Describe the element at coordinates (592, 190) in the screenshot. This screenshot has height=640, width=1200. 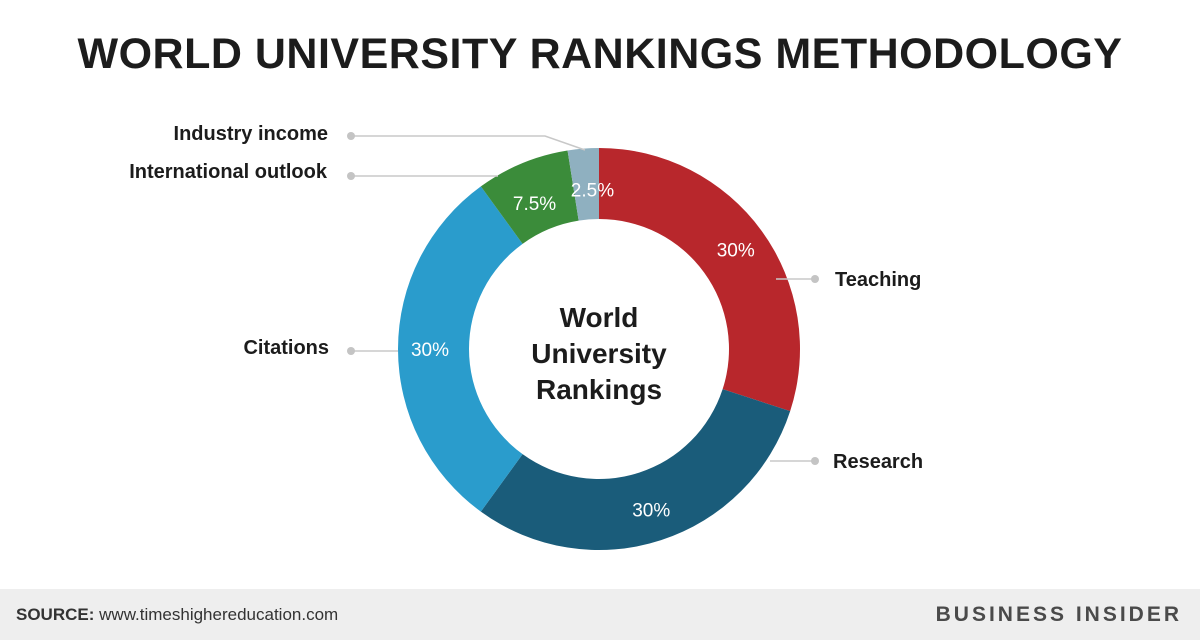
I see `slice-value-label: 2.5%` at that location.